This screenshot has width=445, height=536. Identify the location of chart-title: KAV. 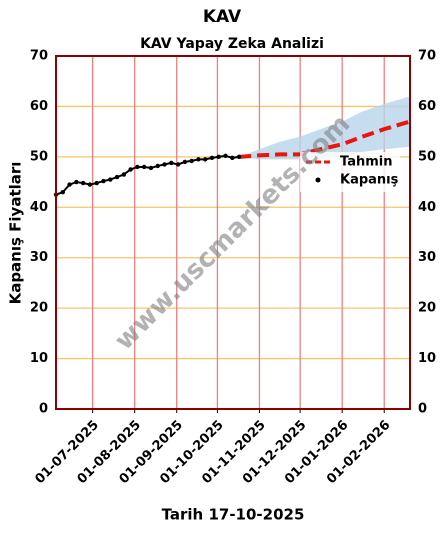
(222, 17).